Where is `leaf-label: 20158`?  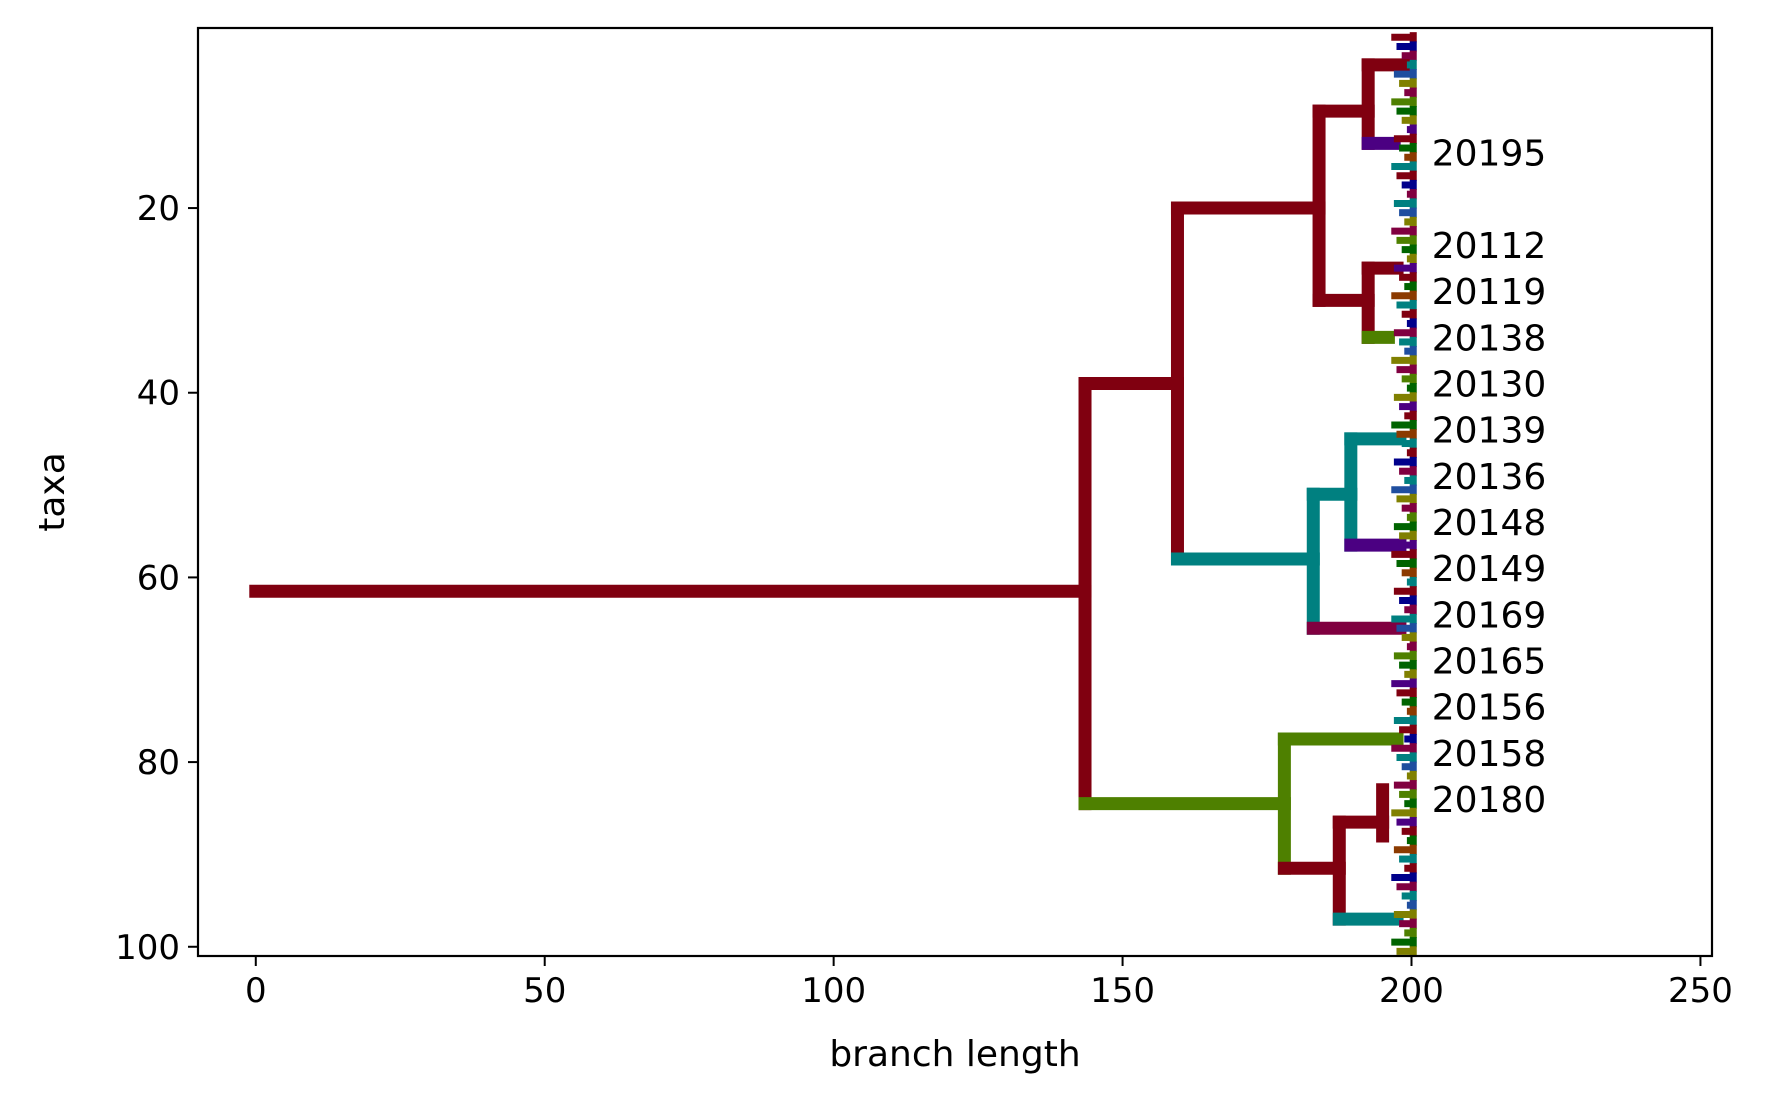
leaf-label: 20158 is located at coordinates (1489, 754).